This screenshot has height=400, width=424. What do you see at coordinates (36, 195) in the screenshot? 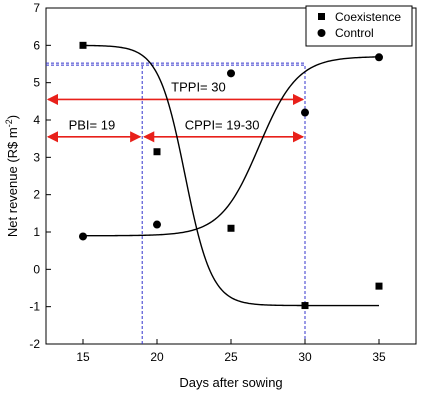
I see `y-tick-label: 2` at bounding box center [36, 195].